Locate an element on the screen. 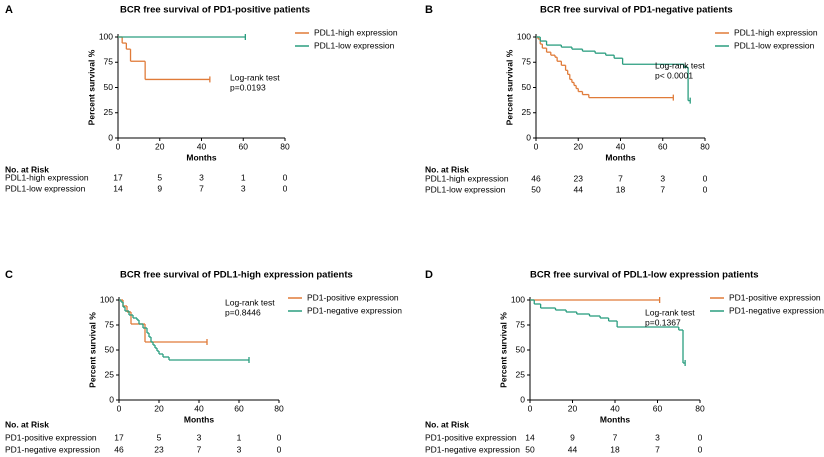  log-rank-text: p=0.0193 is located at coordinates (248, 87).